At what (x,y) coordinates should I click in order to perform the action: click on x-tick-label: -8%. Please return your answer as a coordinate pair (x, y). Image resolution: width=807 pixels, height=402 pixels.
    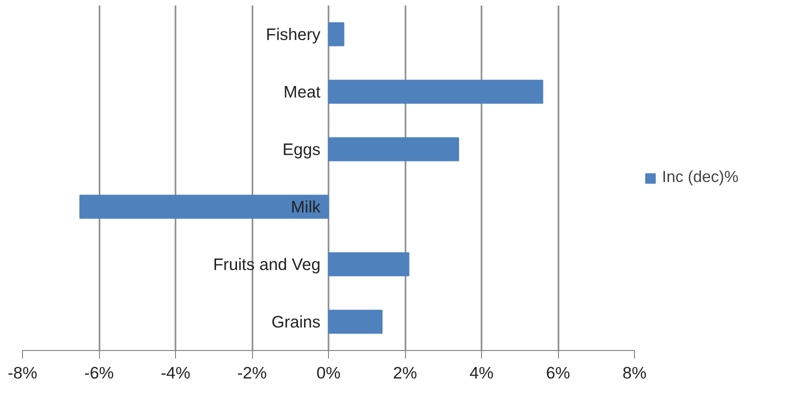
    Looking at the image, I should click on (23, 373).